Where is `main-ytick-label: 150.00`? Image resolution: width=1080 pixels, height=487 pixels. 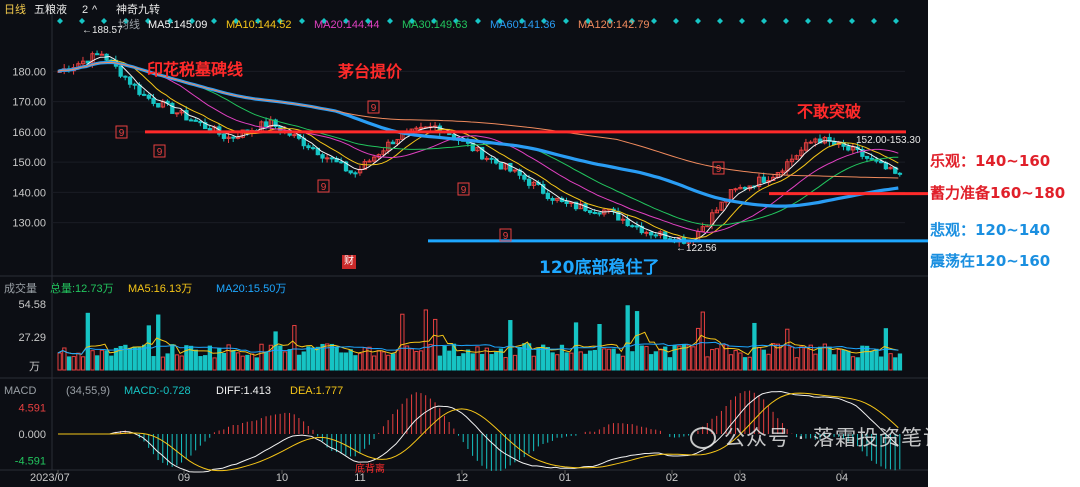 main-ytick-label: 150.00 is located at coordinates (29, 163).